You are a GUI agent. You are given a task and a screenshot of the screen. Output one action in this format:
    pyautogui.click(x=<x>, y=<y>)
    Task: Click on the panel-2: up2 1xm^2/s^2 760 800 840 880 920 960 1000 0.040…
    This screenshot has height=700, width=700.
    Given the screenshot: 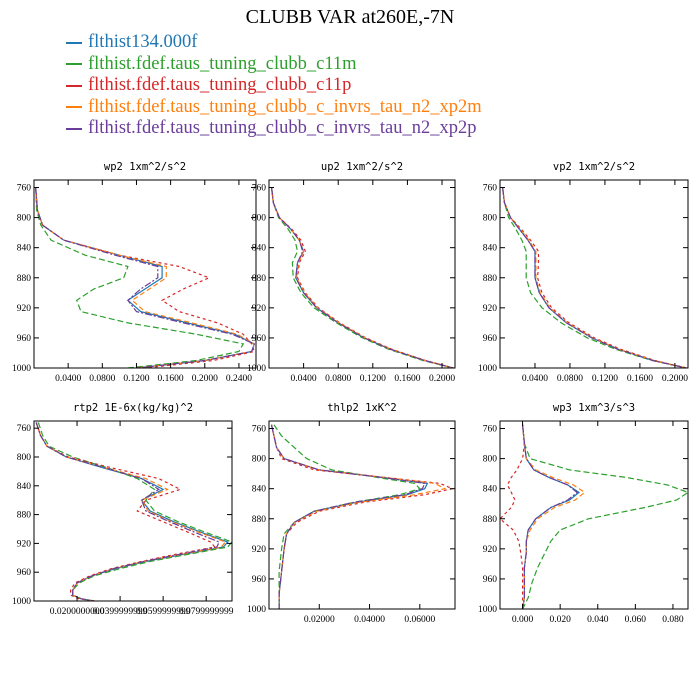 What is the action you would take?
    pyautogui.click(x=351, y=272)
    